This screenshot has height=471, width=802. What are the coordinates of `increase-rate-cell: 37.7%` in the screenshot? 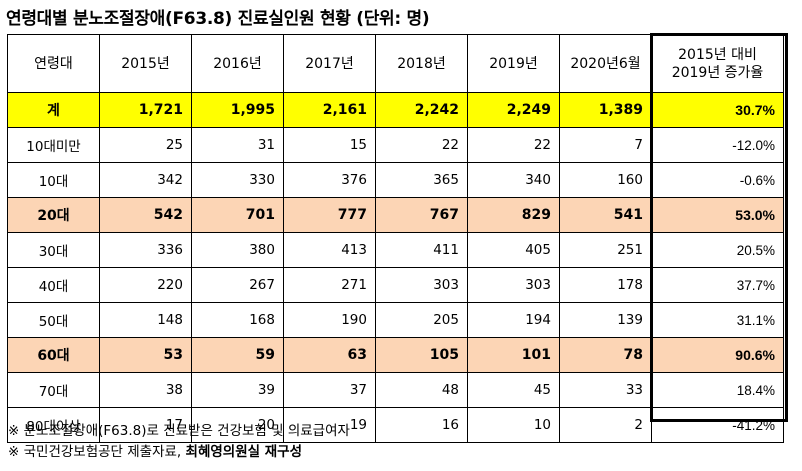 It's located at (717, 285).